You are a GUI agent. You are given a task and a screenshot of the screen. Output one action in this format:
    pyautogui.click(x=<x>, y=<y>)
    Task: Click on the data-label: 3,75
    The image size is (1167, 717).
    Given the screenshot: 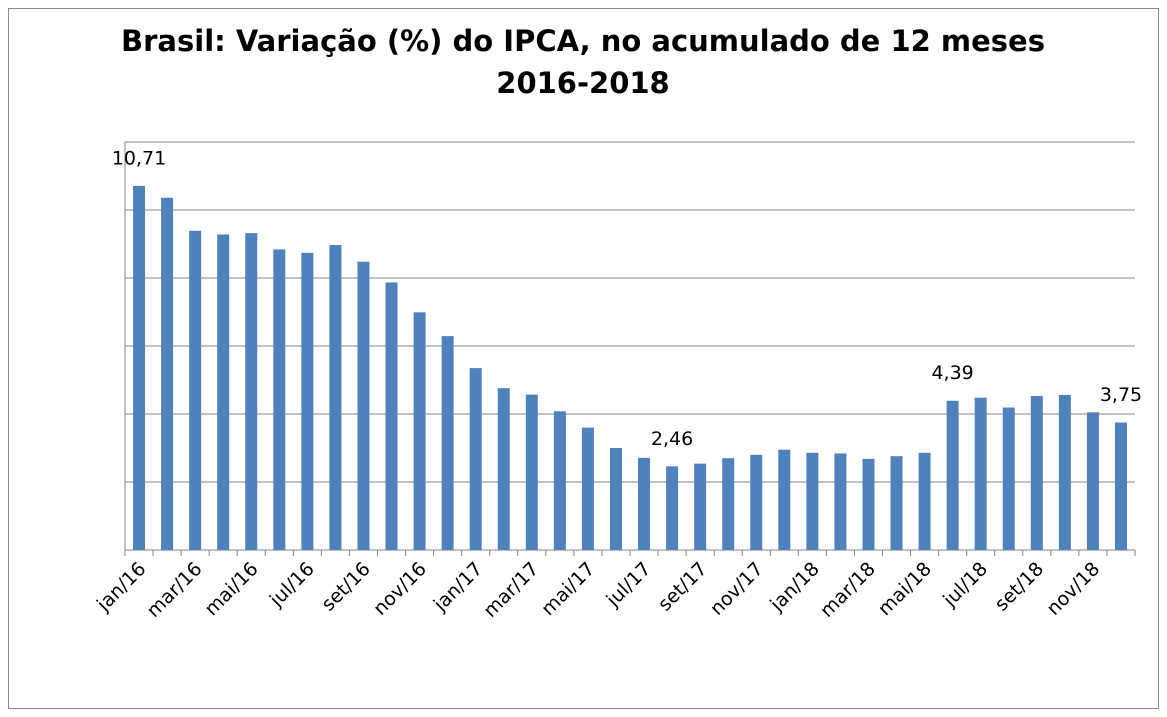 What is the action you would take?
    pyautogui.click(x=1121, y=395)
    